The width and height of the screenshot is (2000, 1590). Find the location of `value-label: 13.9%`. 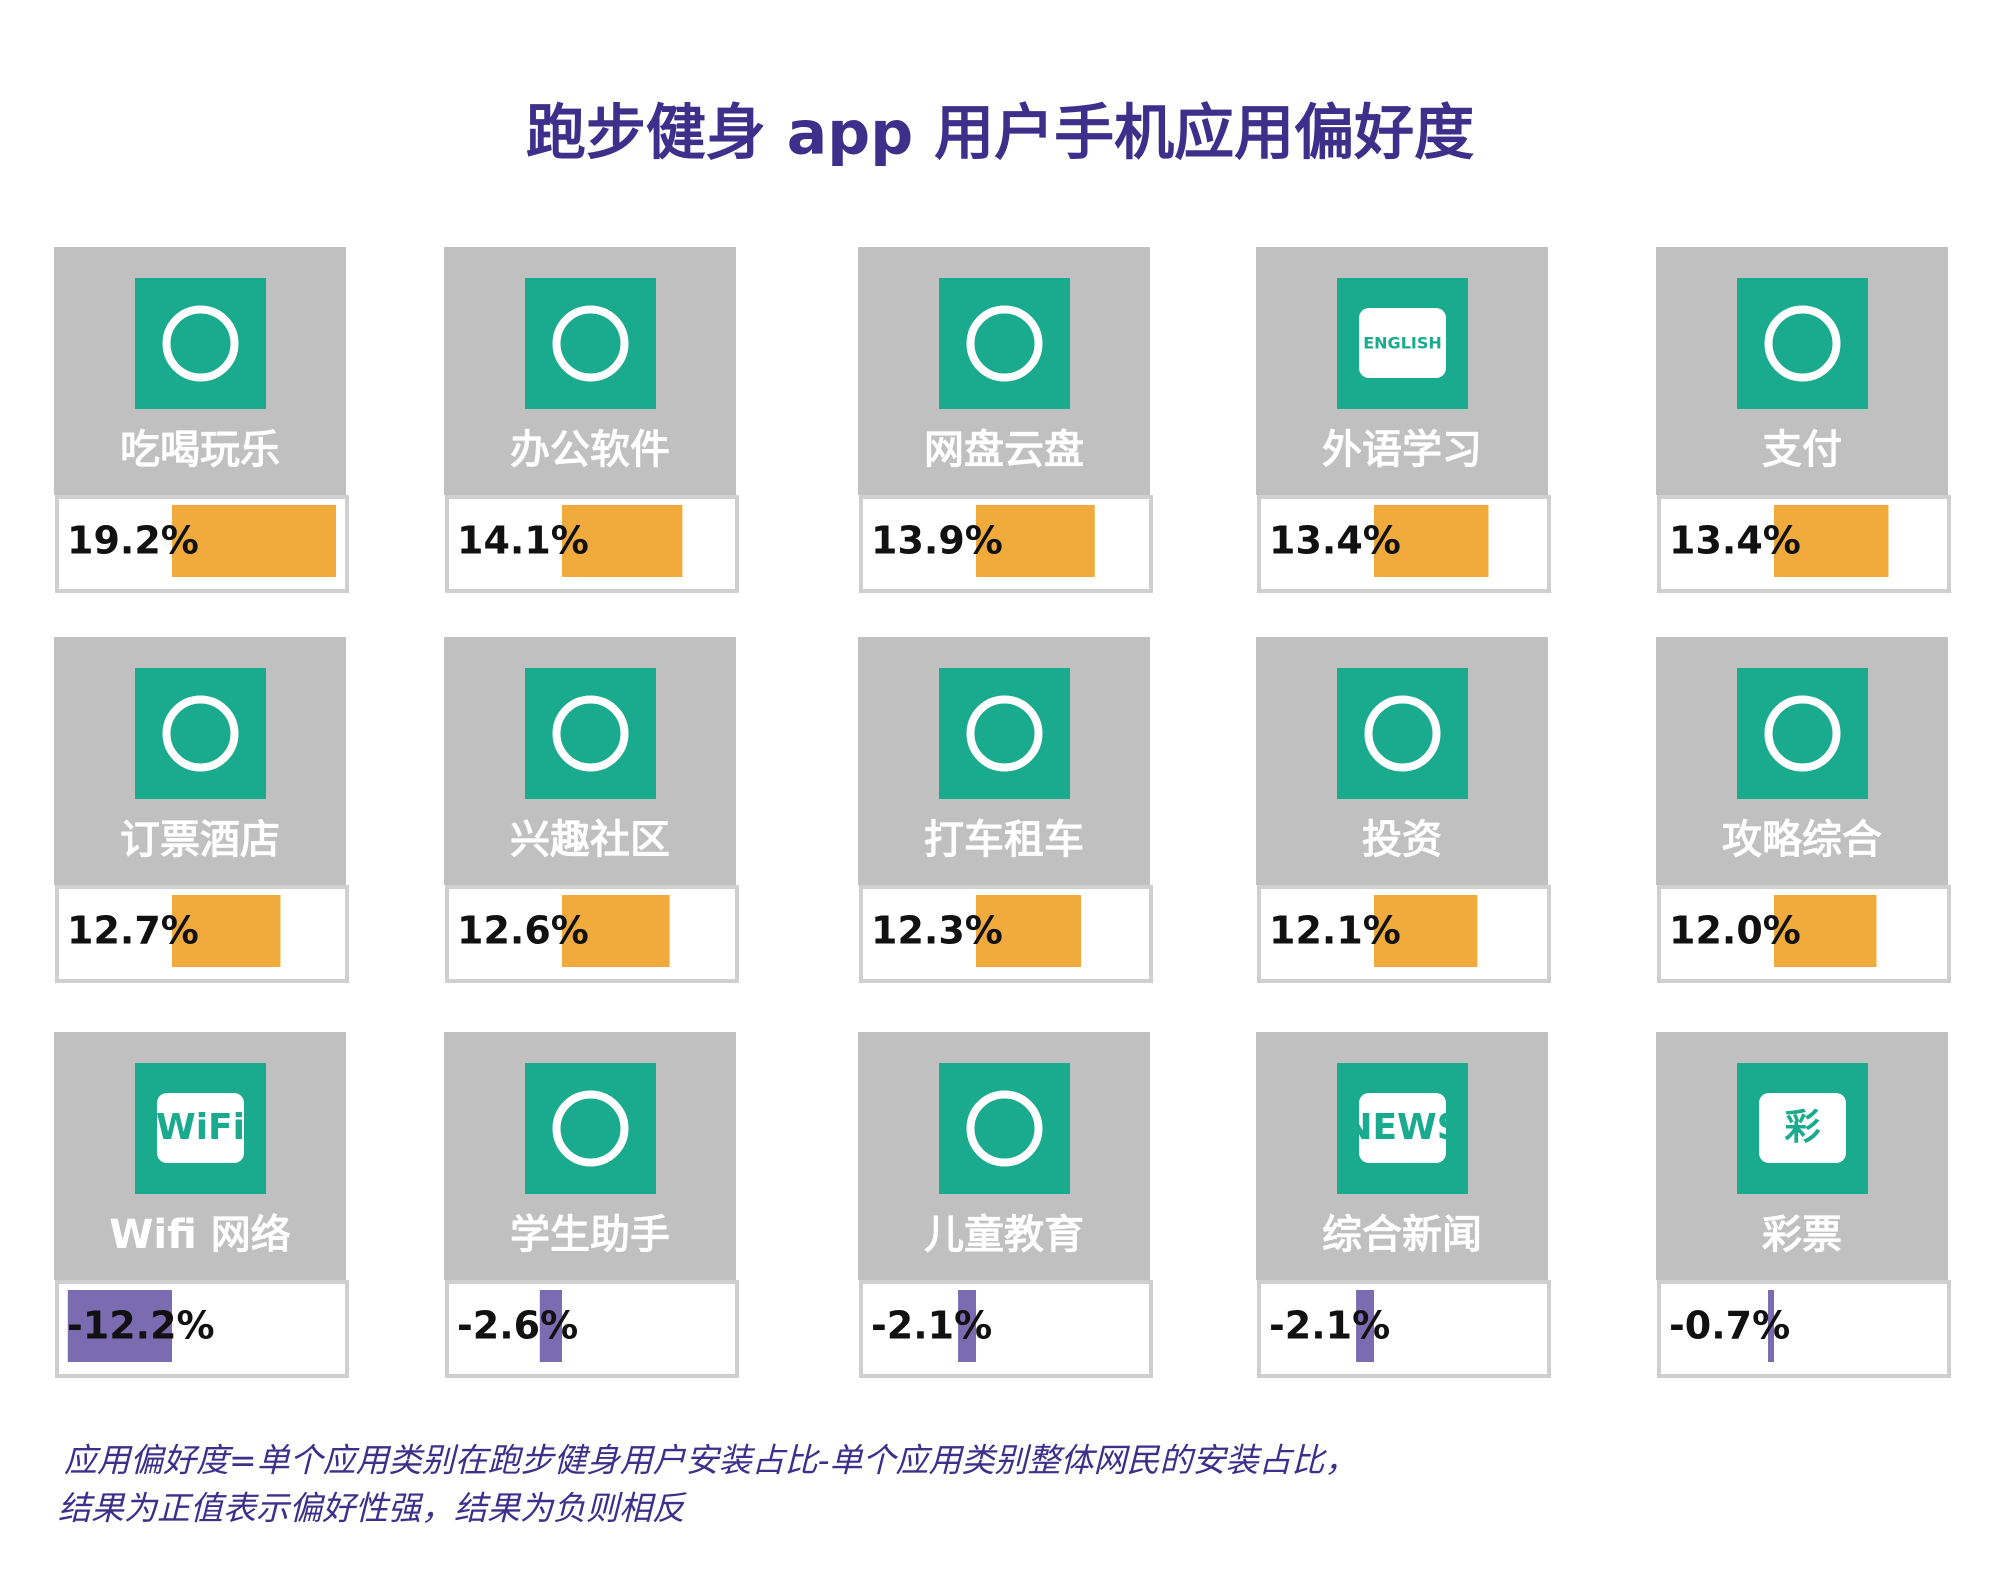

value-label: 13.9% is located at coordinates (937, 541).